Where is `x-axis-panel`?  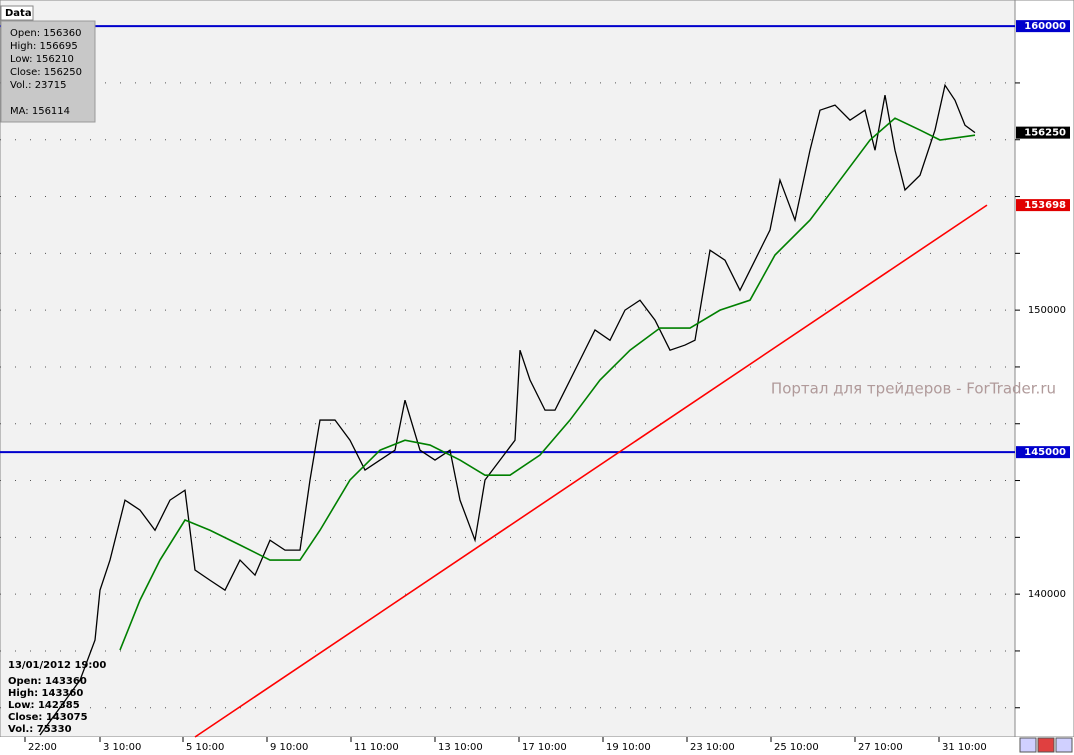
x-axis-panel is located at coordinates (537, 746).